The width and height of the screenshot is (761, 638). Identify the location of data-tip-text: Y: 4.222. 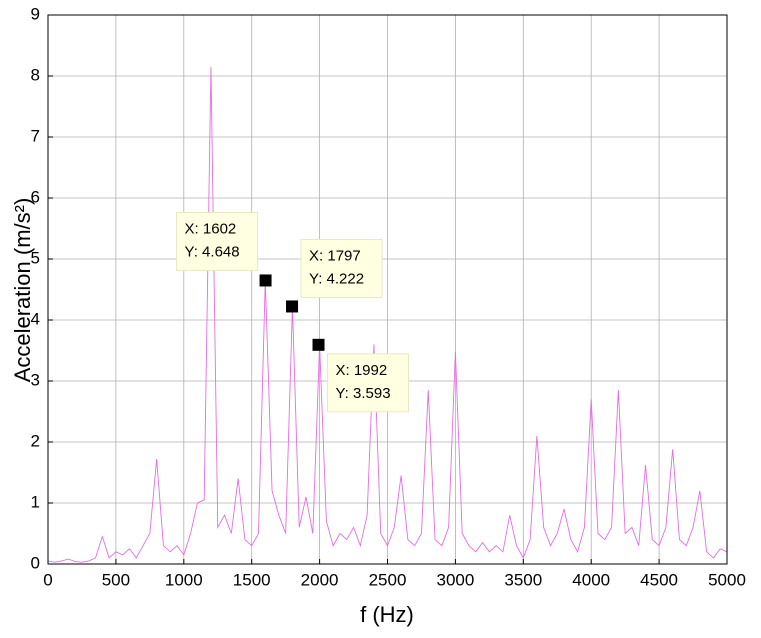
(336, 278).